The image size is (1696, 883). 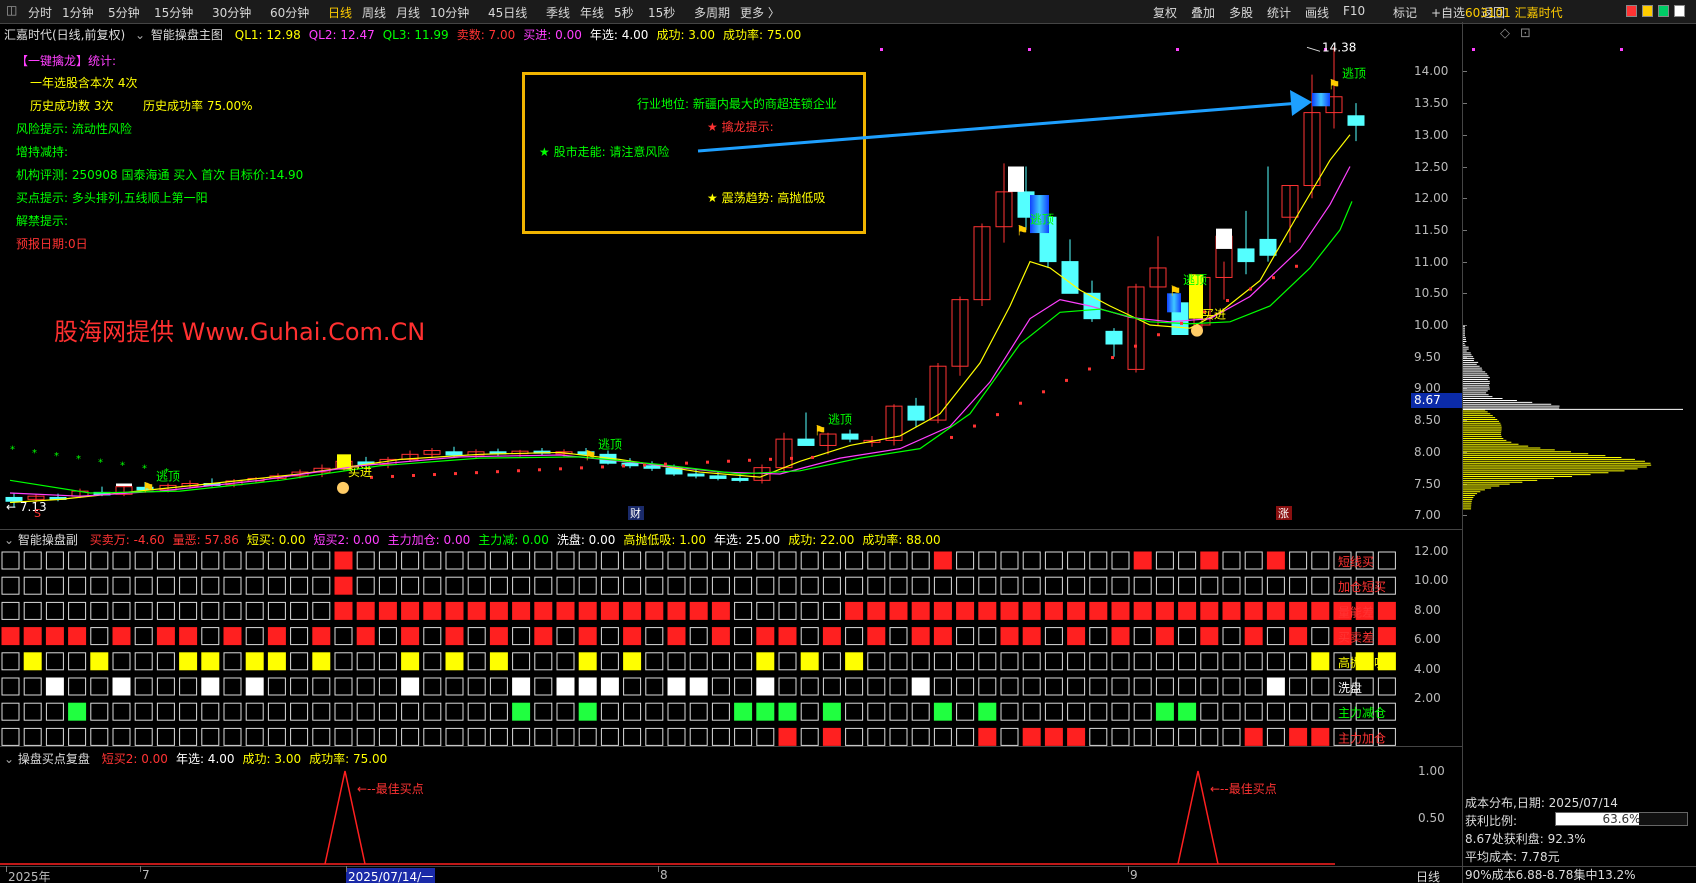 What do you see at coordinates (610, 445) in the screenshot?
I see `escape-top-label: 逃顶` at bounding box center [610, 445].